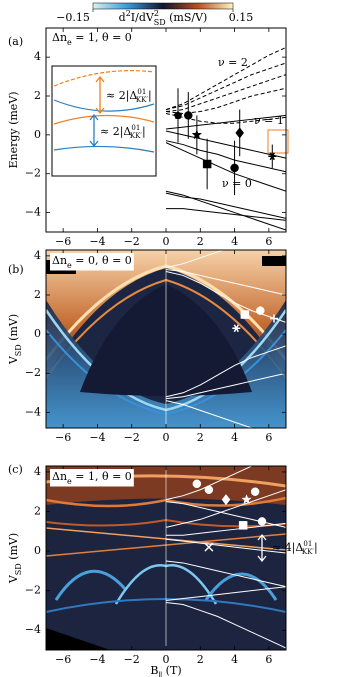 The image size is (338, 677). I want to click on y-tick-label: 4, so click(37, 56).